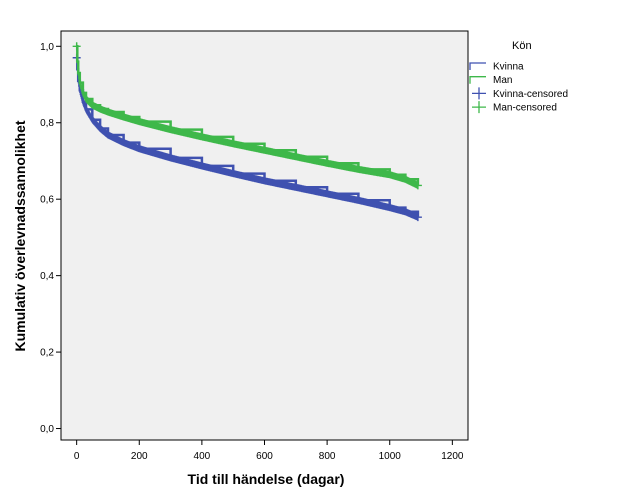 This screenshot has height=501, width=626. I want to click on legend-kvinna-censored-swatch, so click(479, 93).